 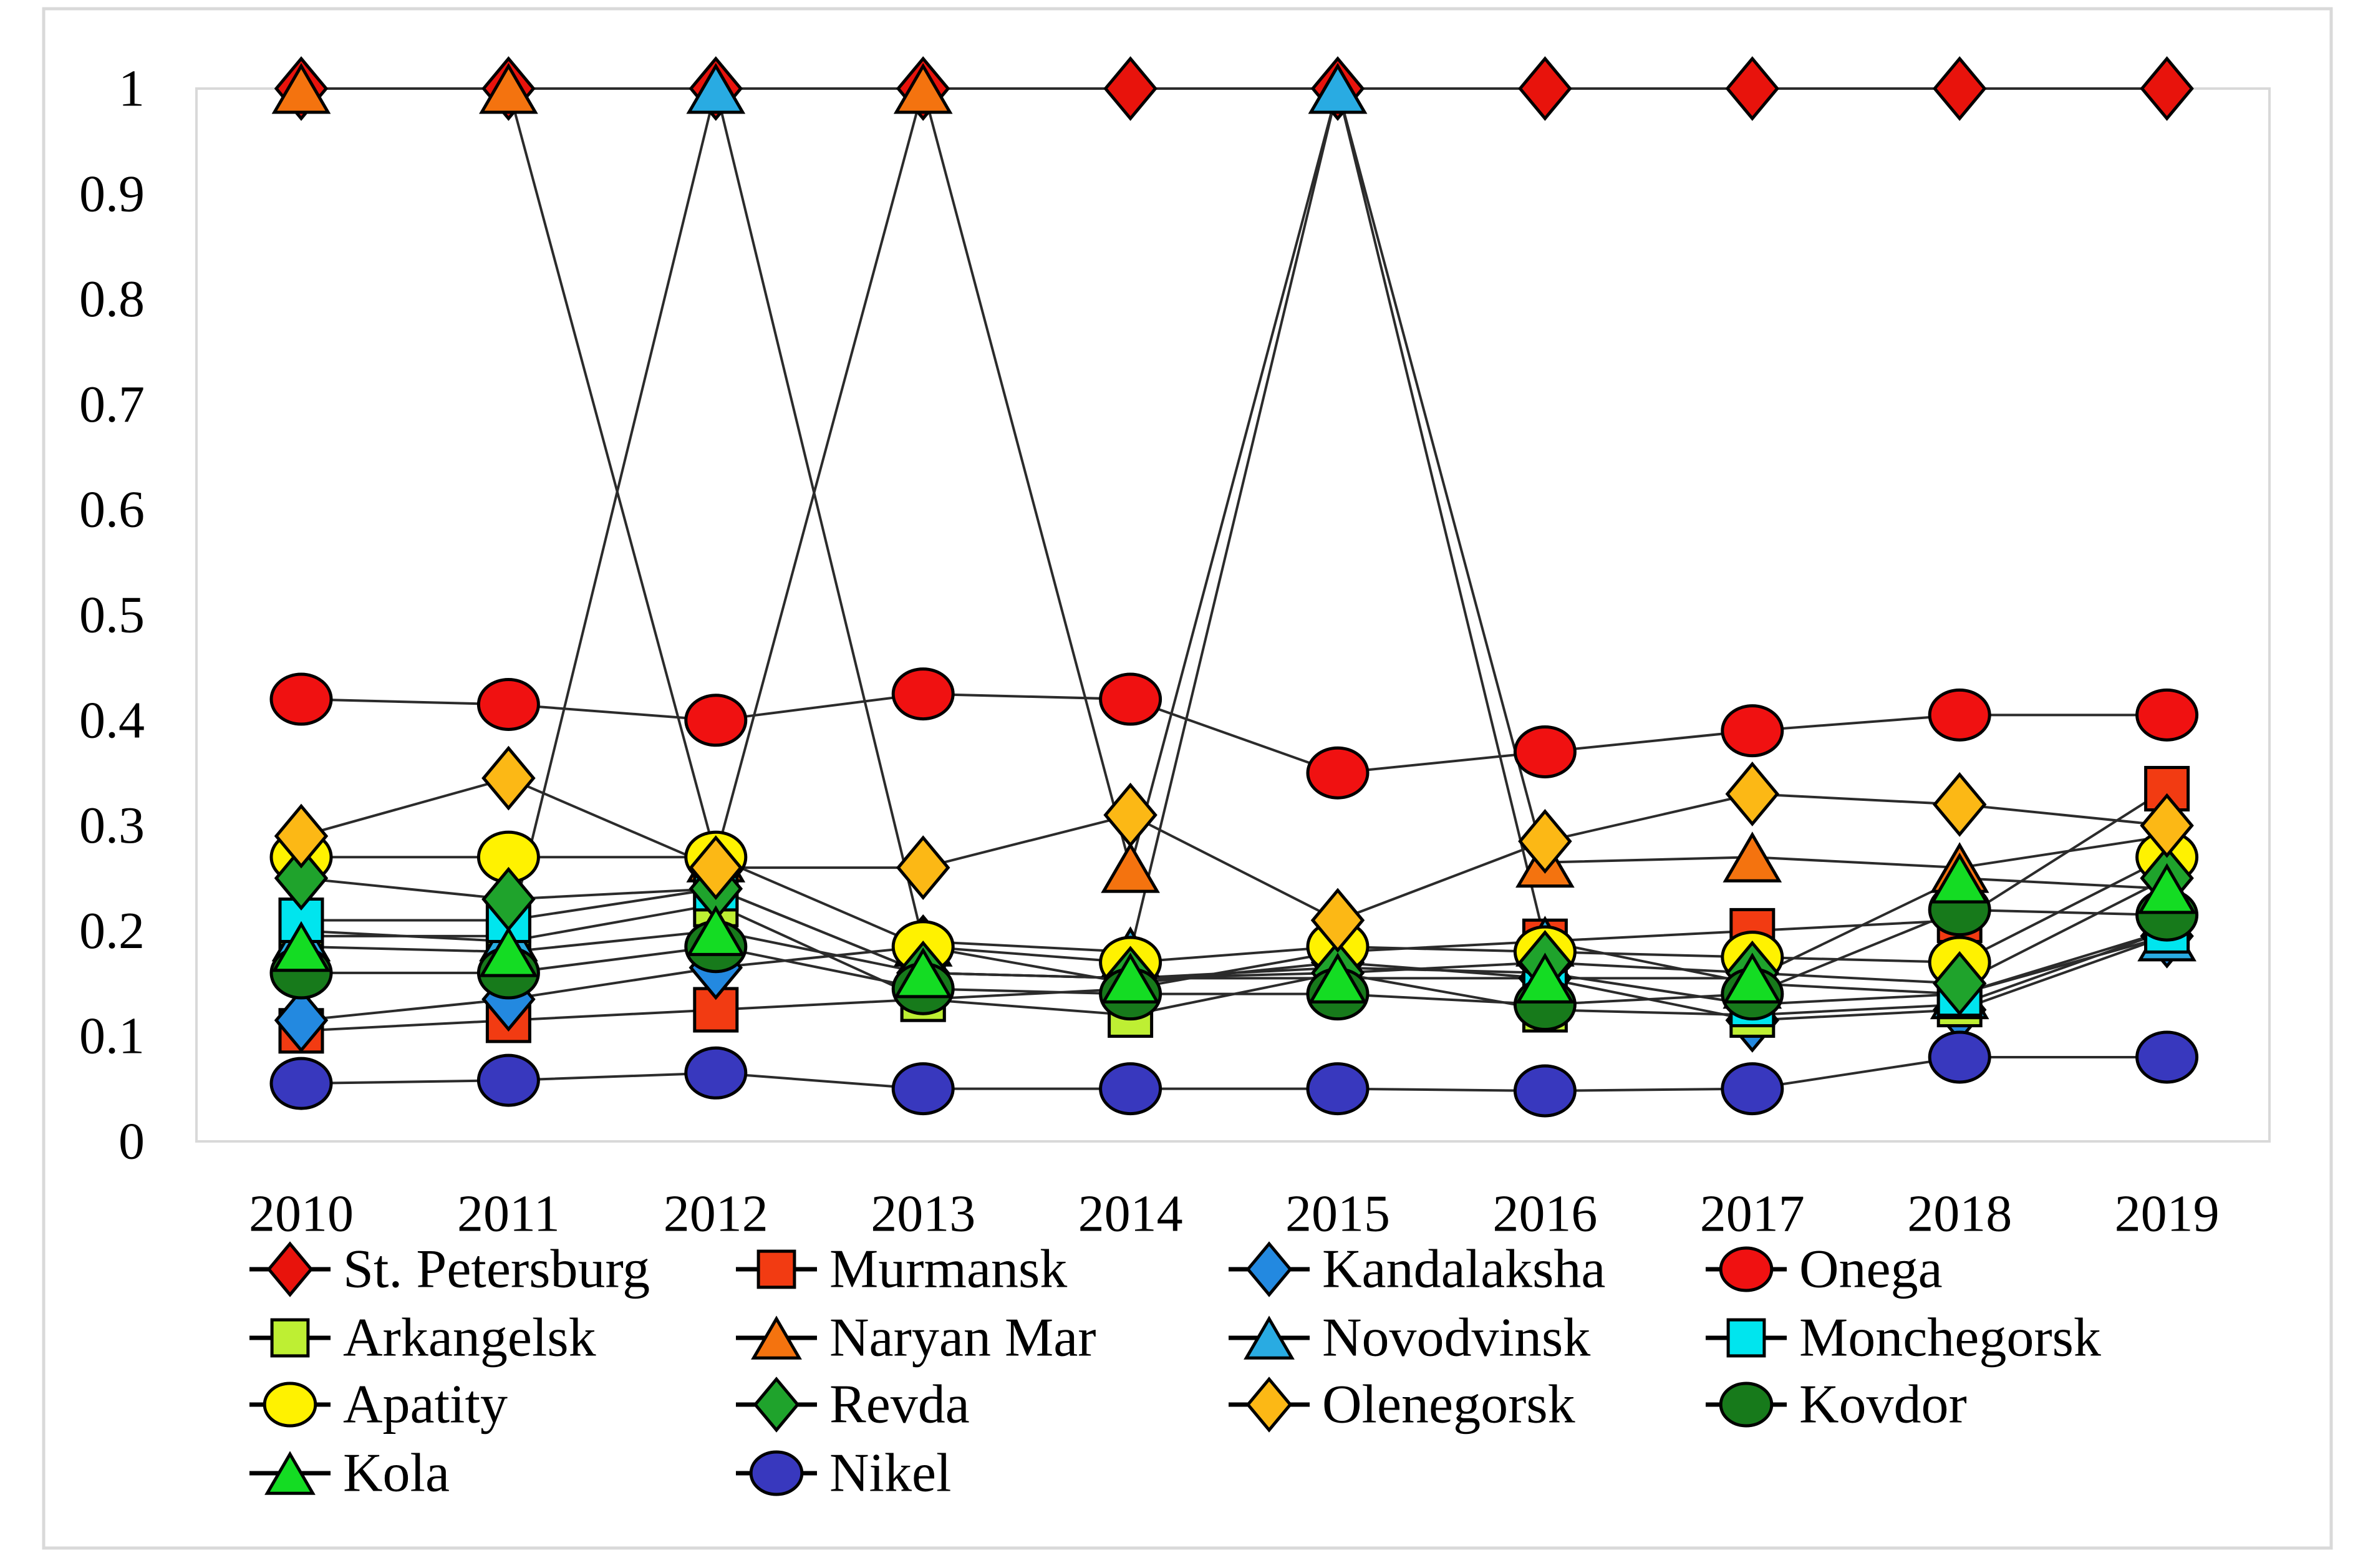 I want to click on marker-nikel-2017, so click(x=1752, y=1089).